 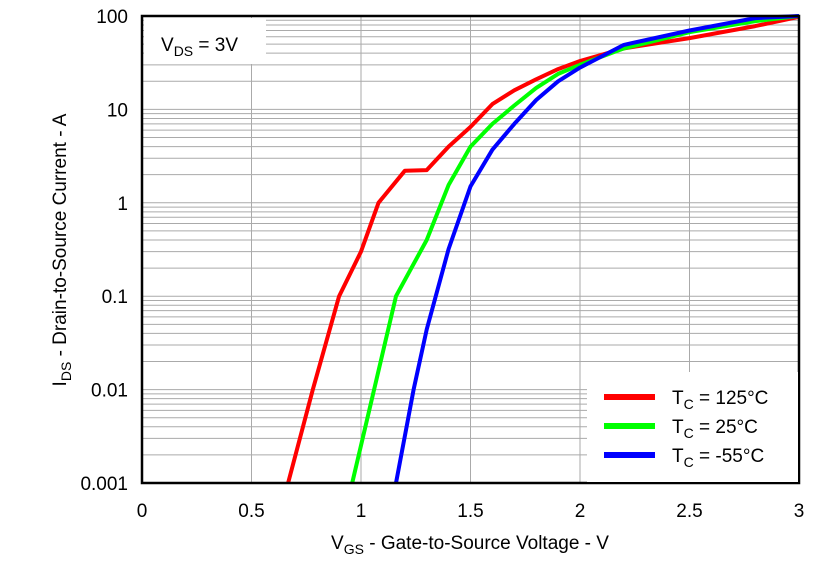 What do you see at coordinates (117, 110) in the screenshot?
I see `y-tick-label: 10` at bounding box center [117, 110].